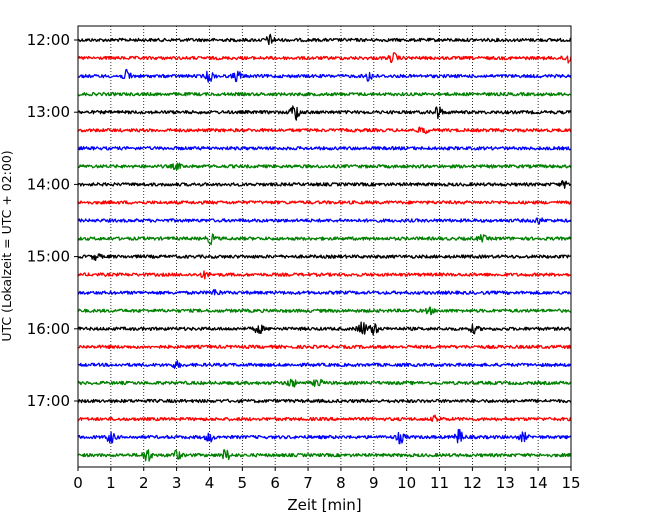  I want to click on x-axis-label: Zeit [min], so click(324, 505).